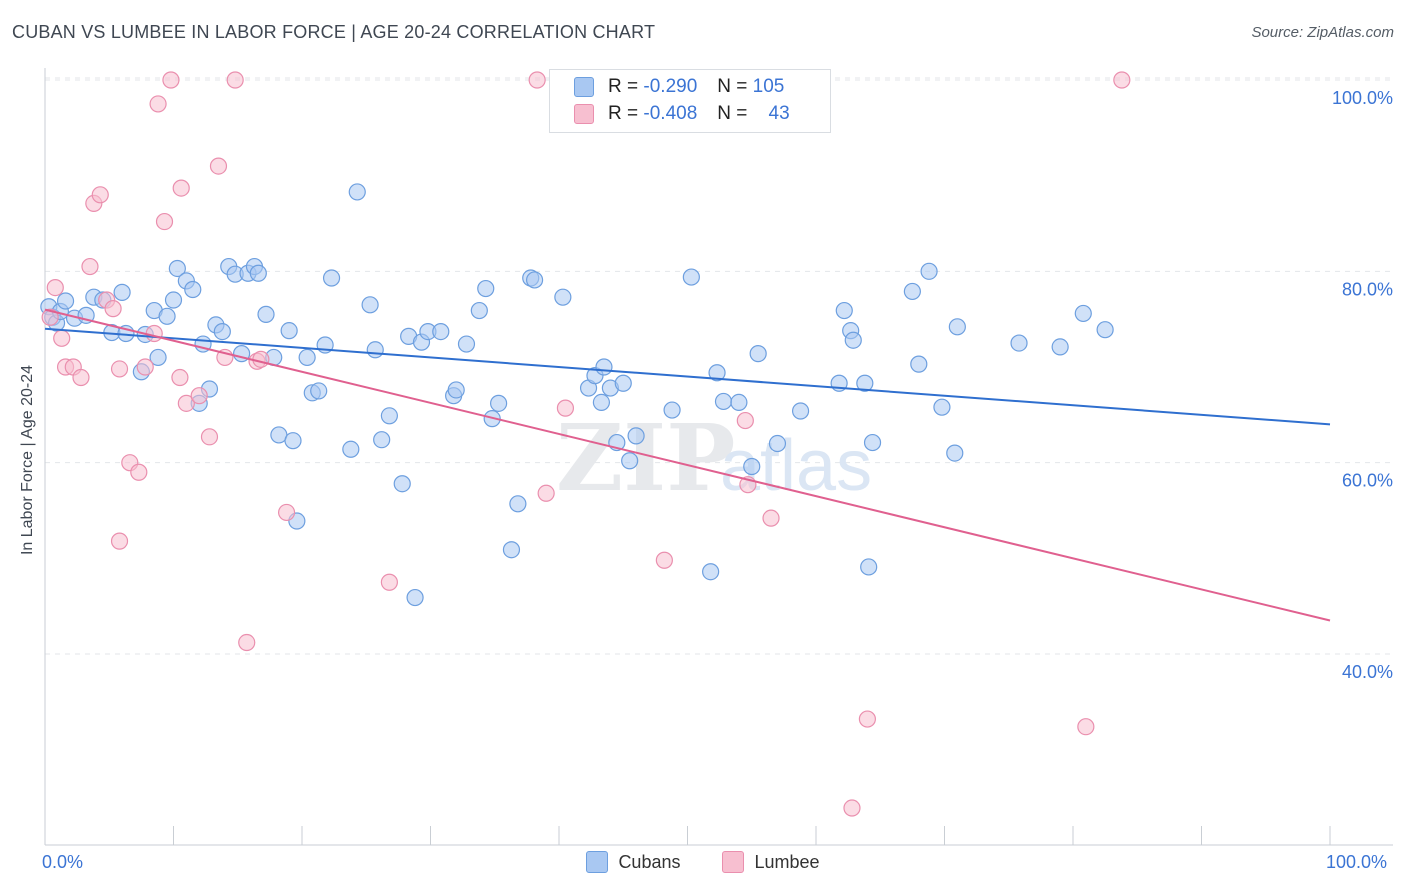 The image size is (1406, 892). I want to click on x-max-label: 100.0%, so click(1357, 862).